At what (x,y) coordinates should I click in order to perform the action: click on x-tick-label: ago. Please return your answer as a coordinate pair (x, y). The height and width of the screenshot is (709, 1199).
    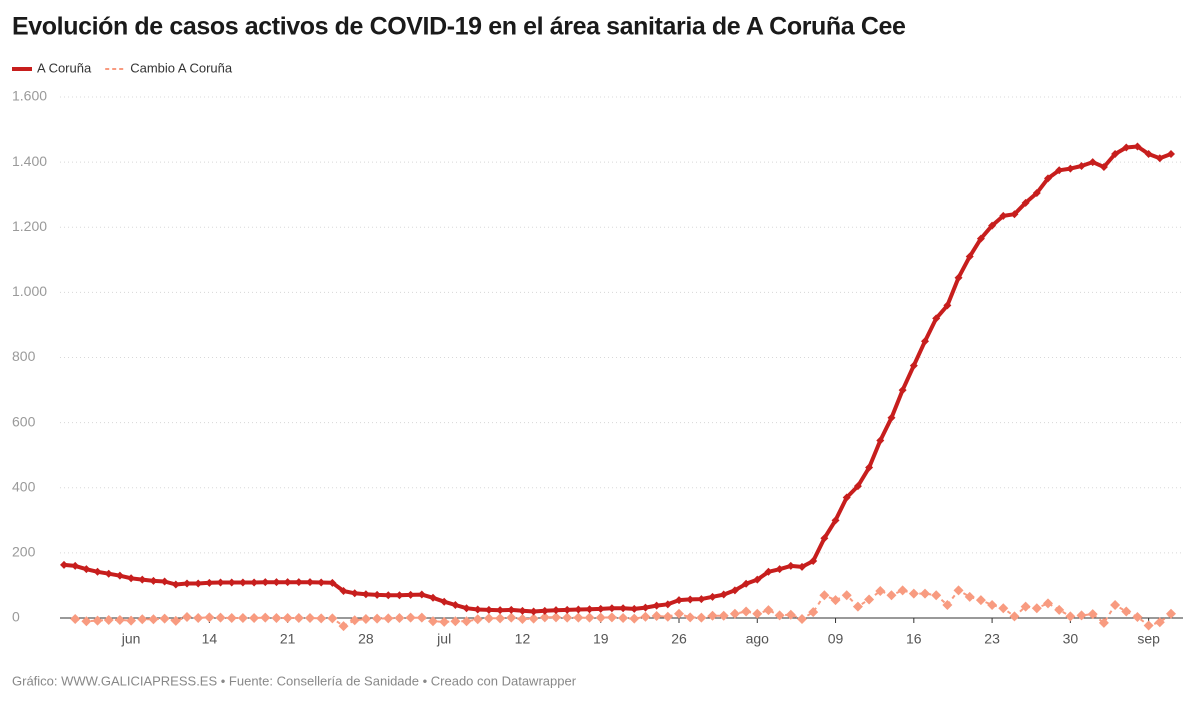
    Looking at the image, I should click on (758, 639).